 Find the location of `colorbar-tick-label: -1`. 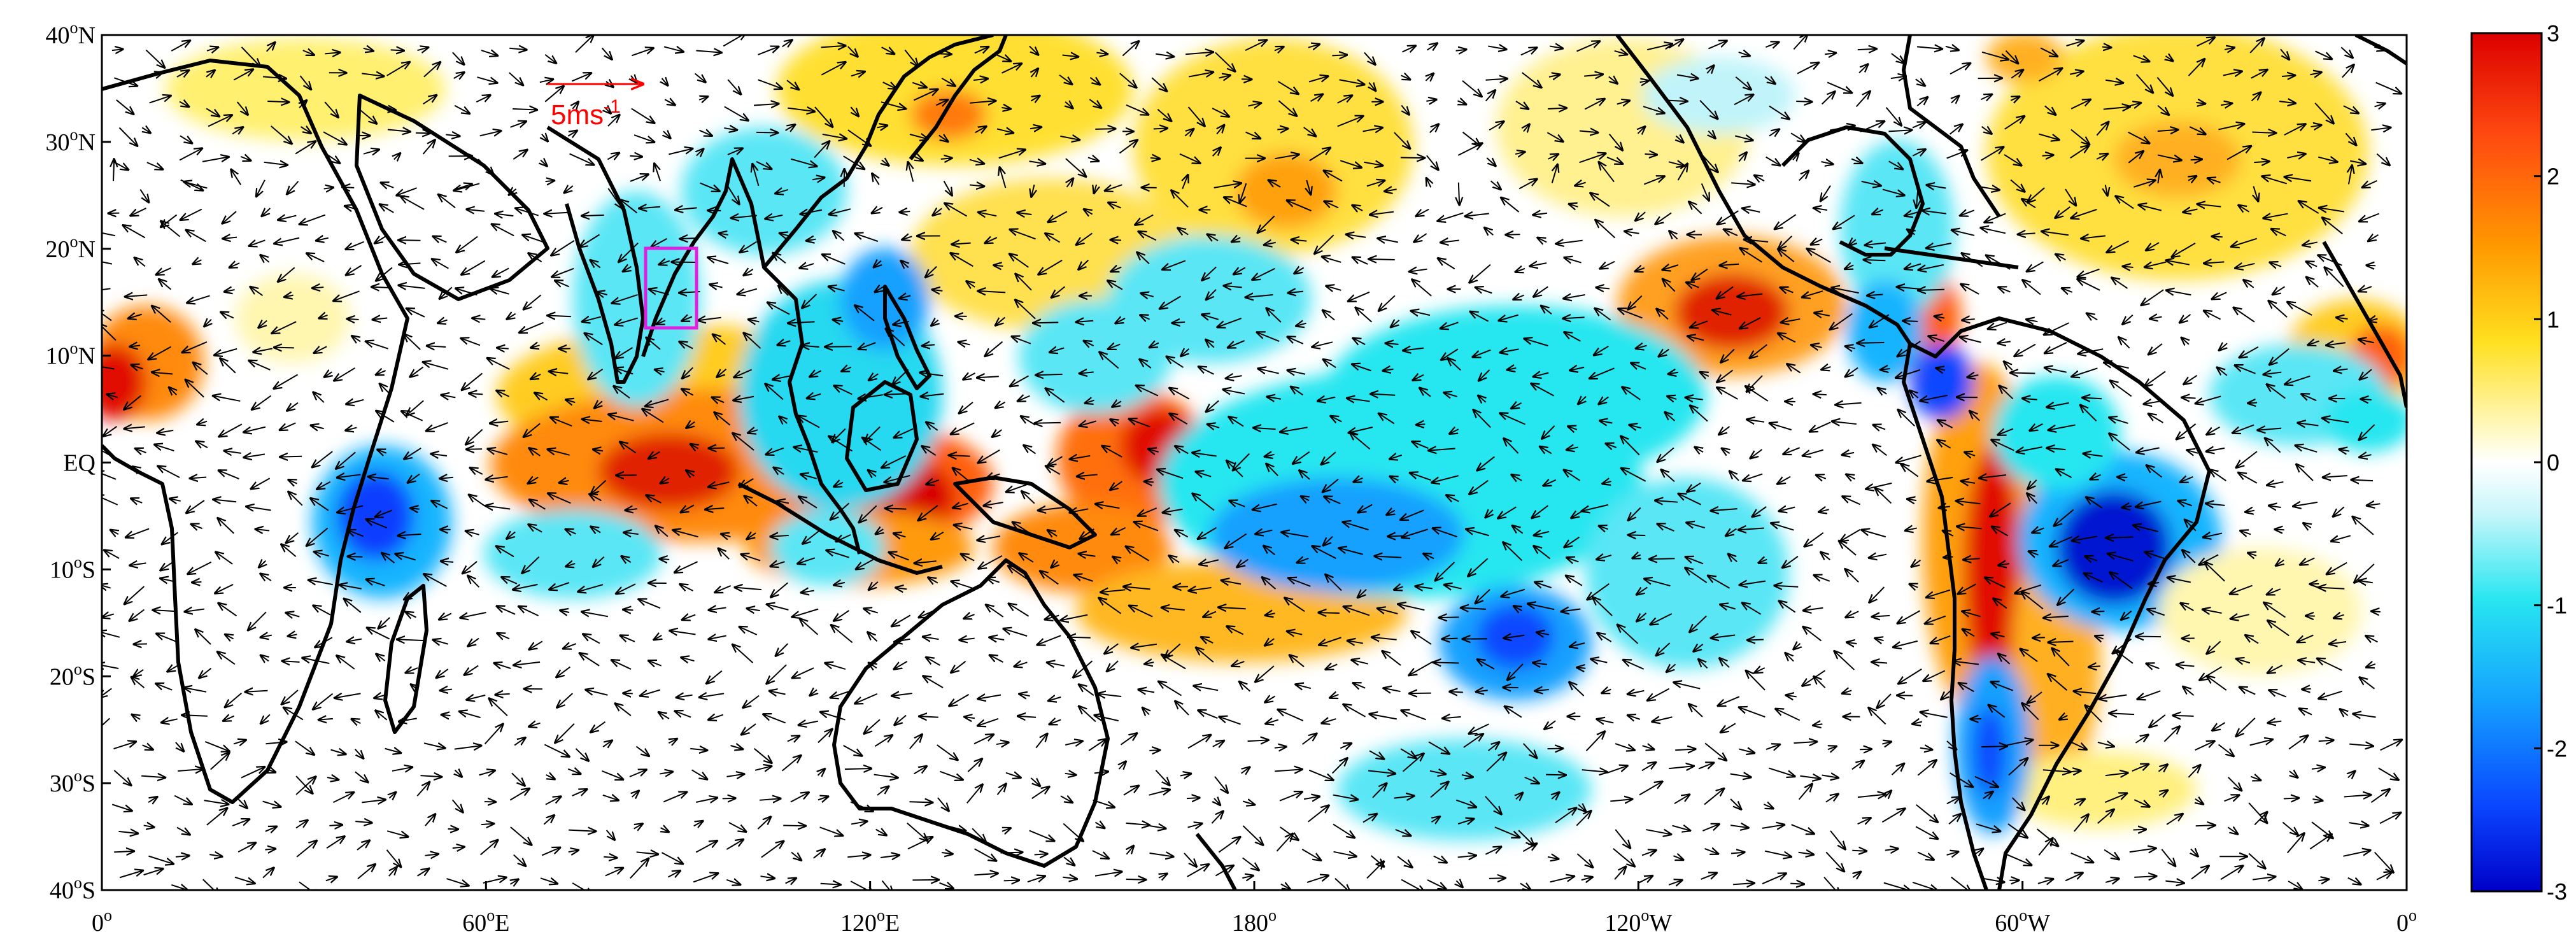

colorbar-tick-label: -1 is located at coordinates (2557, 606).